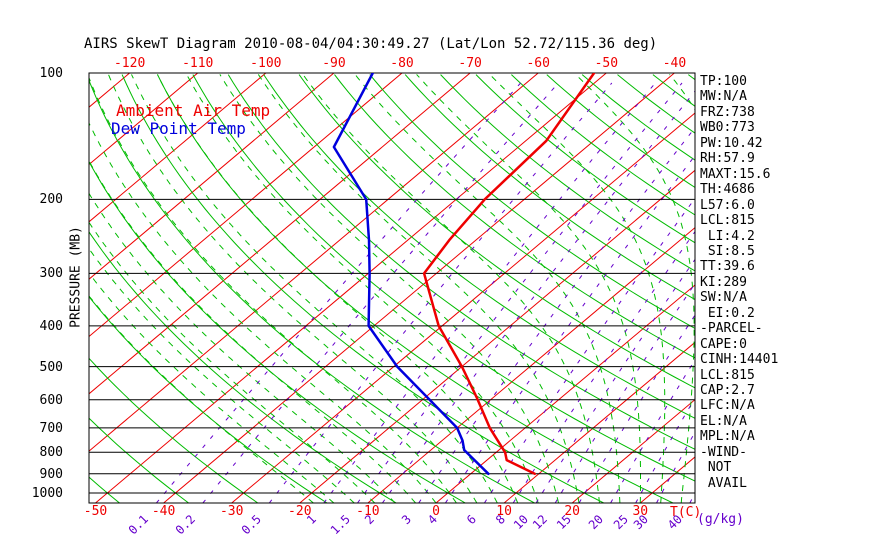  I want to click on temperature-axis-label: T(C), so click(686, 512).